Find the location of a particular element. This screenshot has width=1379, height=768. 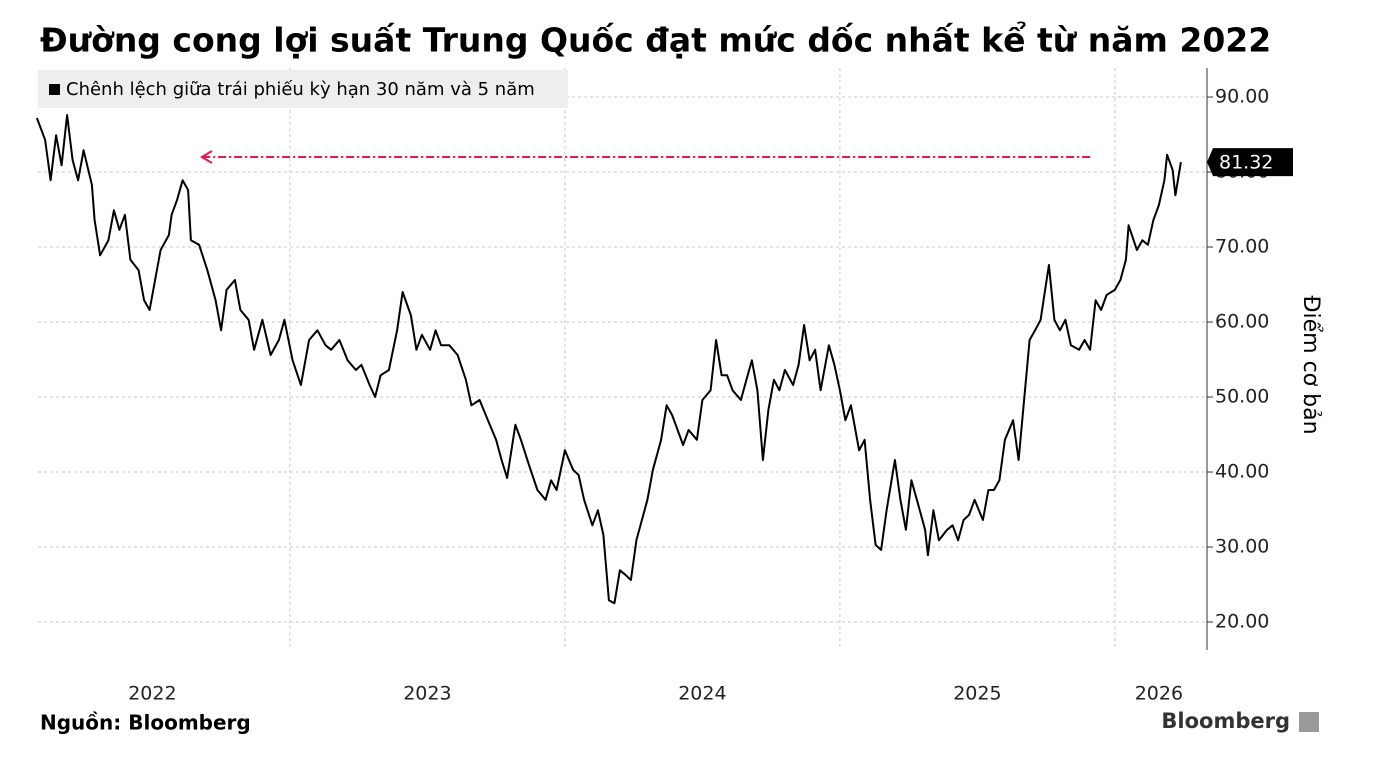

y-axis-title: Điểm cơ bản is located at coordinates (1310, 364).